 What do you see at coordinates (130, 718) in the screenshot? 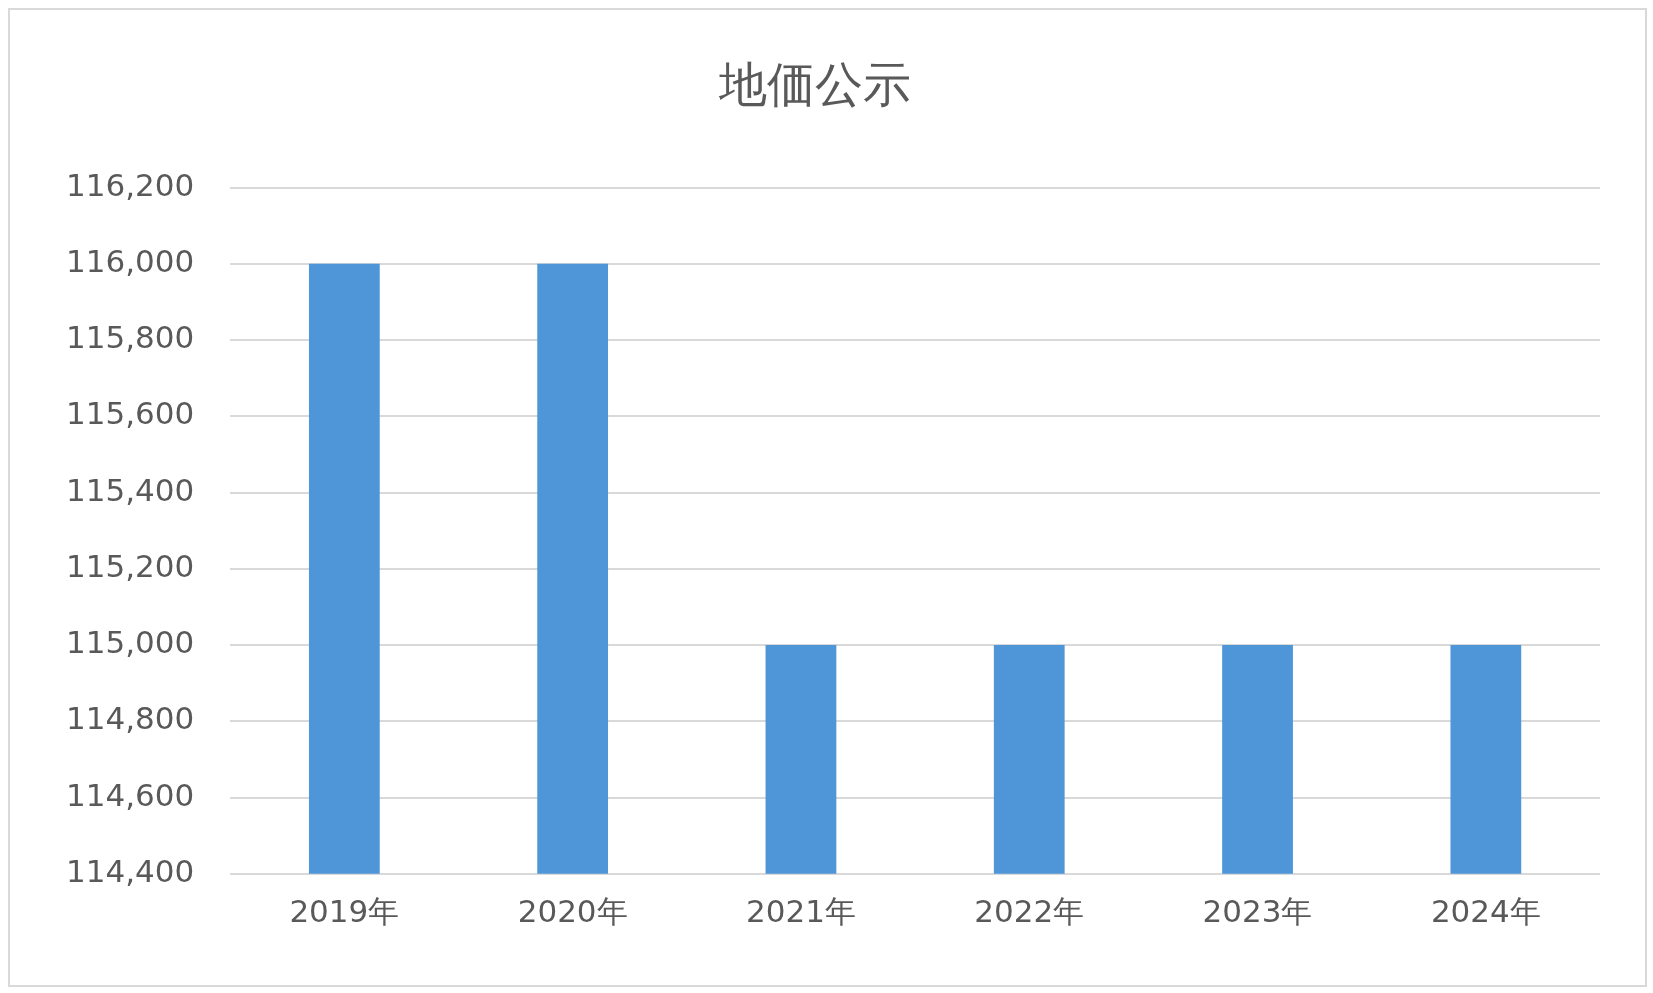
I see `y-tick-label: 114,800` at bounding box center [130, 718].